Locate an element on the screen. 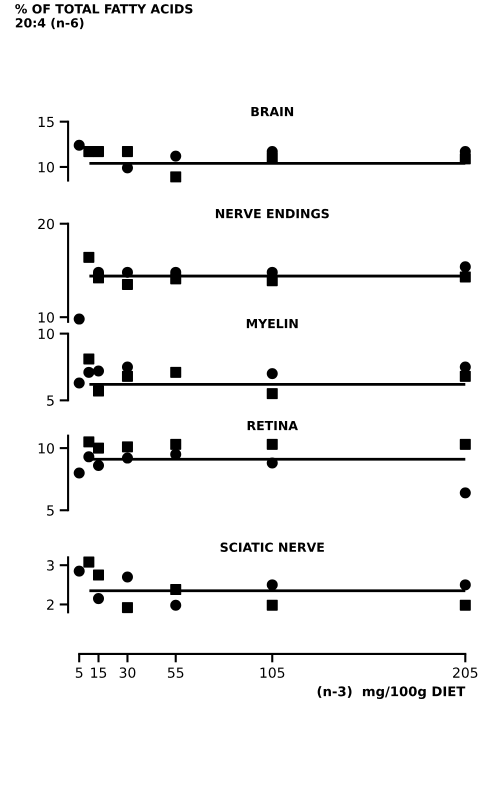  y-tick-label: 2 is located at coordinates (50, 604).